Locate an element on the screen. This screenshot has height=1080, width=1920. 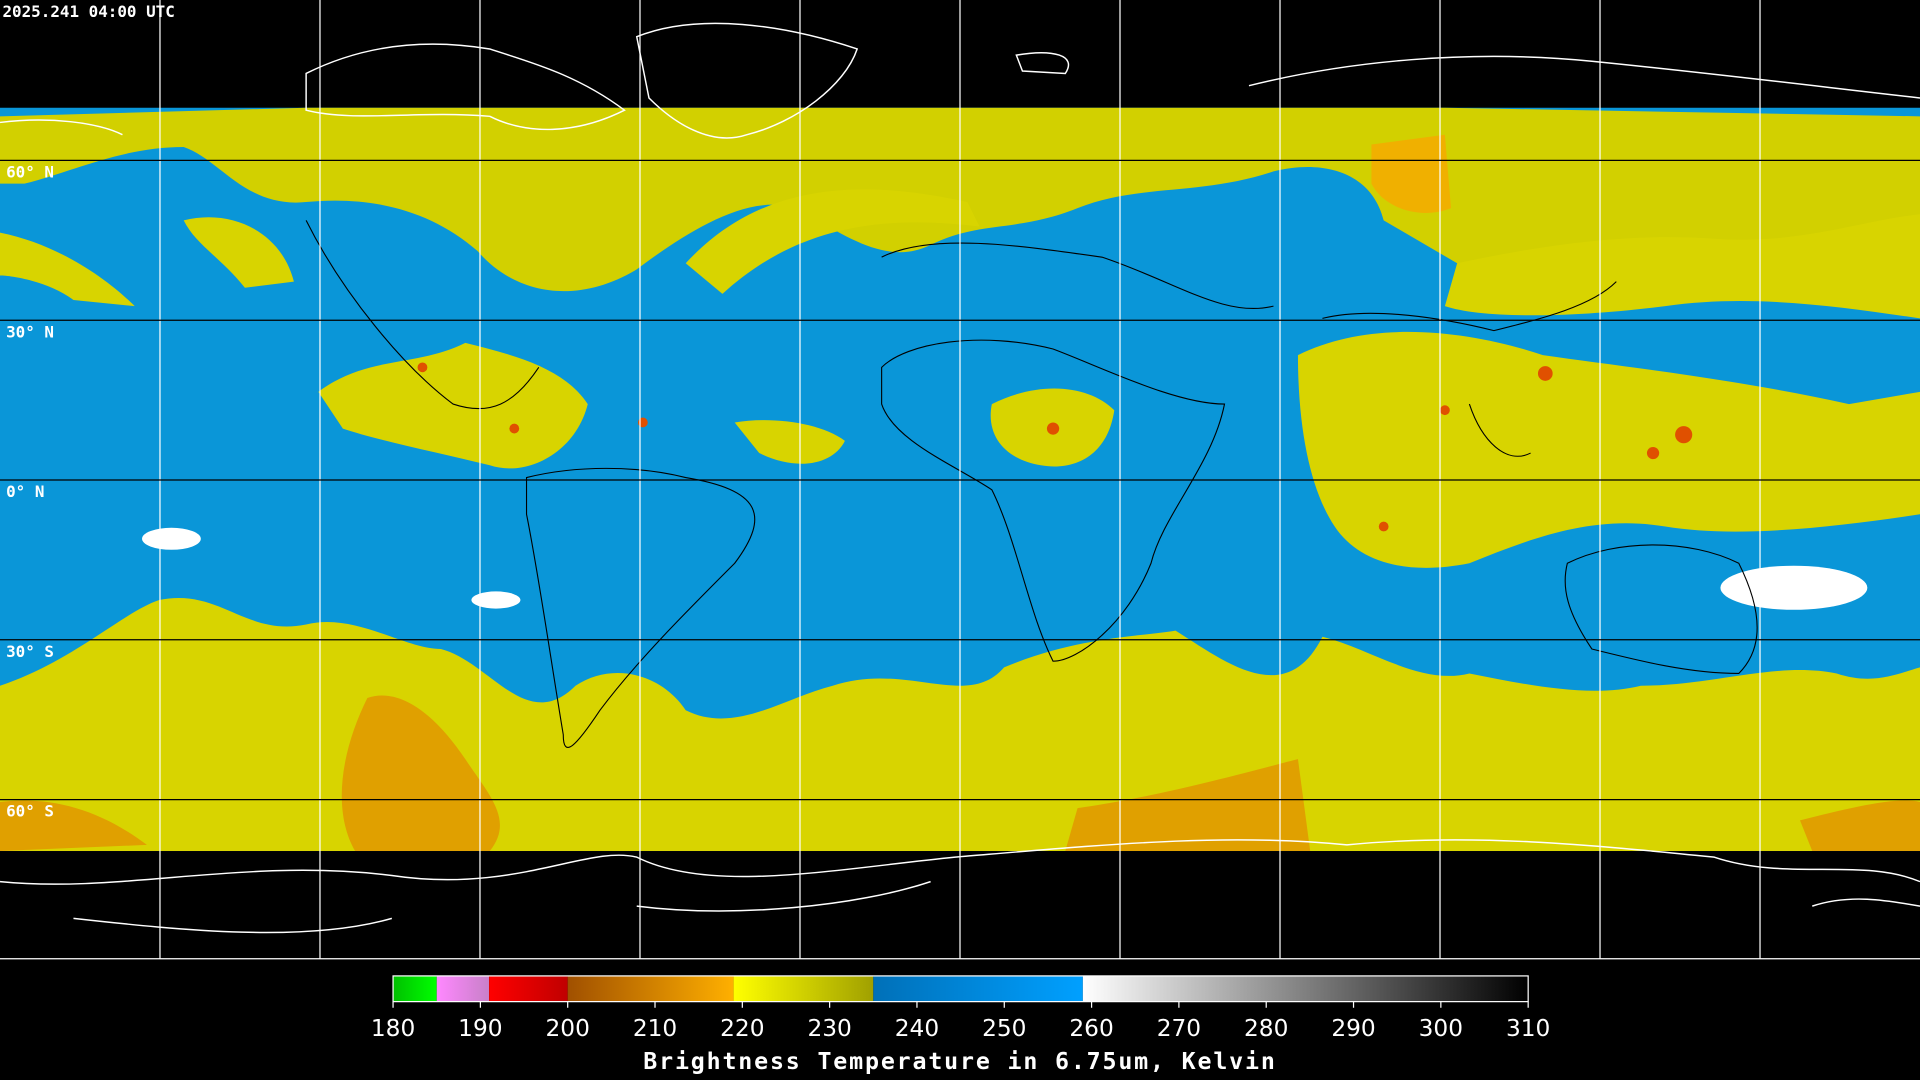
latitude-label: 30° S is located at coordinates (30, 651).